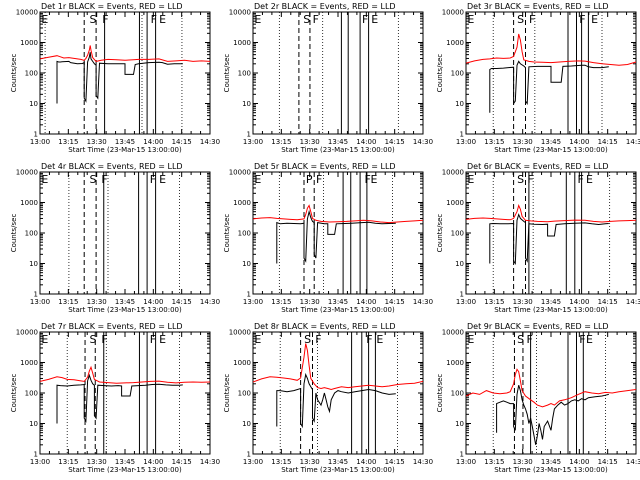 The height and width of the screenshot is (480, 640). Describe the element at coordinates (549, 239) in the screenshot. I see `panel-6-series-events` at that location.